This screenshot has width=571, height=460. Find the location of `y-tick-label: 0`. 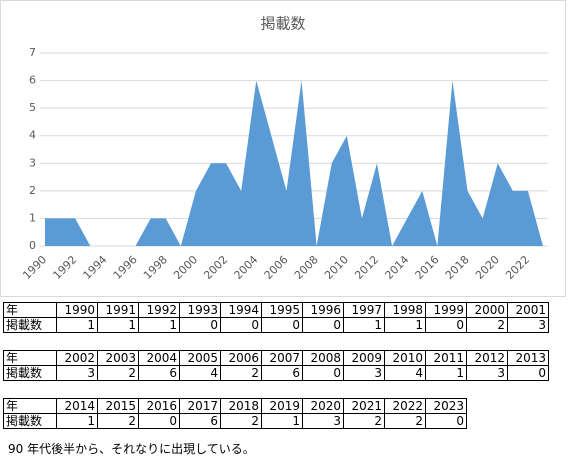

y-tick-label: 0 is located at coordinates (32, 245).